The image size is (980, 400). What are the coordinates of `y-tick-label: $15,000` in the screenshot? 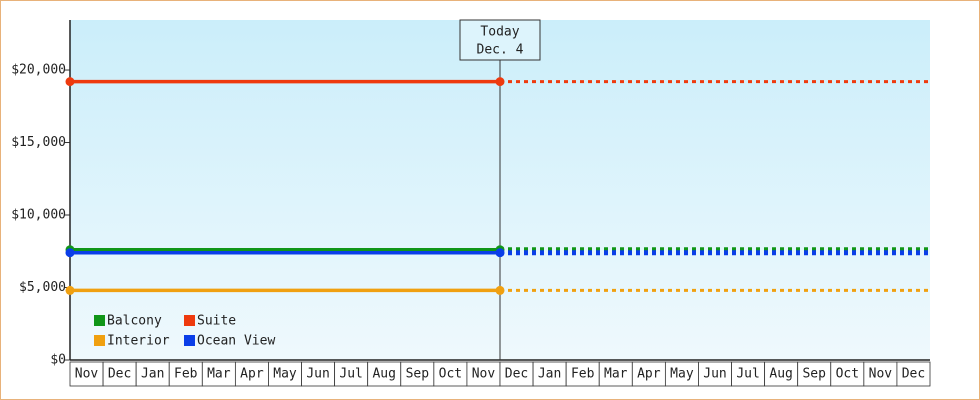 It's located at (38, 142).